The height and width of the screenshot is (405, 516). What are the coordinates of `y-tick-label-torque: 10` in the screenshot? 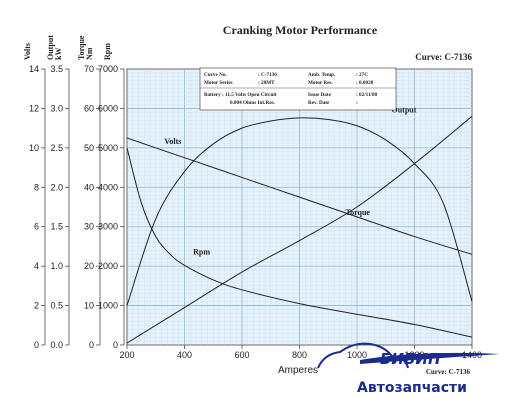 It's located at (89, 306).